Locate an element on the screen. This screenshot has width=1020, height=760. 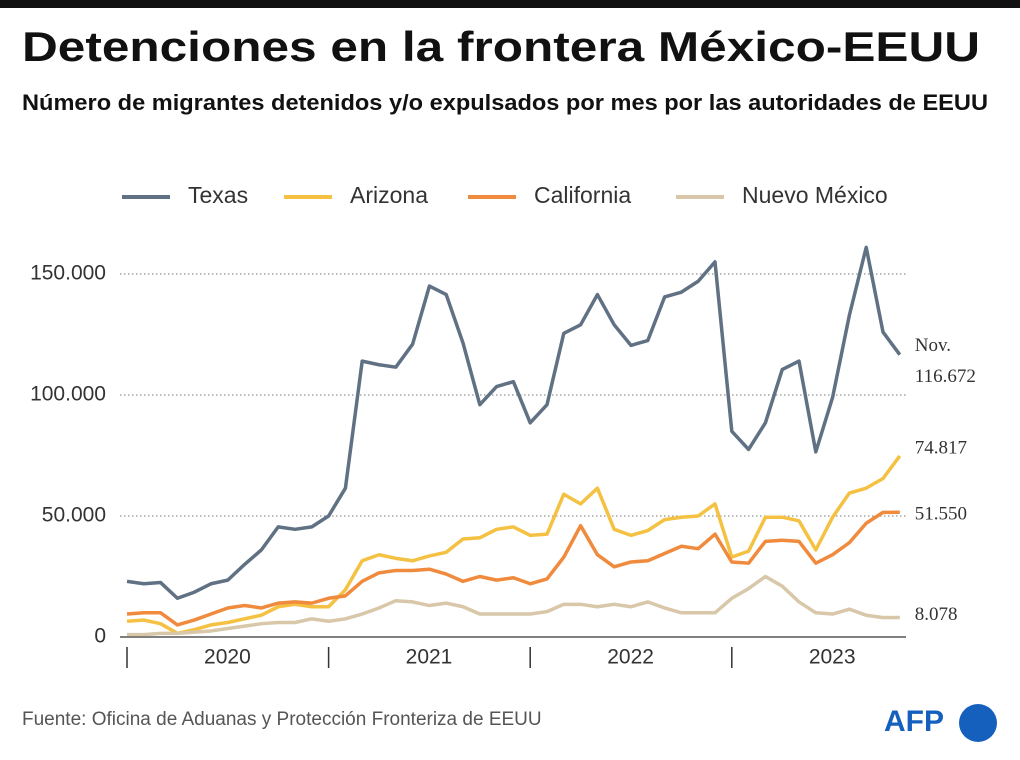
x-tick-label: 2023 is located at coordinates (832, 657).